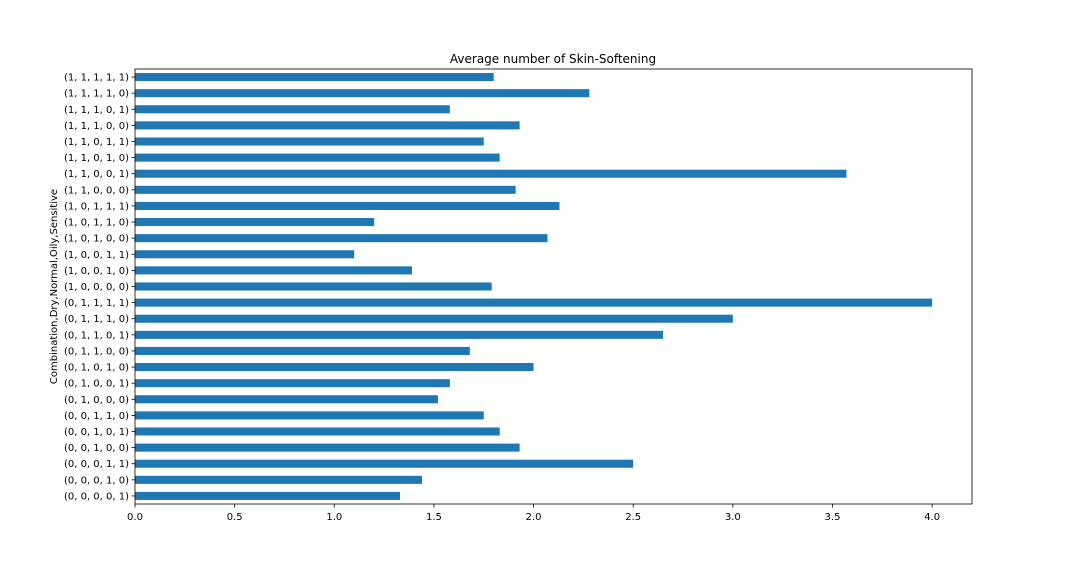  I want to click on y-tick-label: (1, 0, 0, 1, 1), so click(96, 255).